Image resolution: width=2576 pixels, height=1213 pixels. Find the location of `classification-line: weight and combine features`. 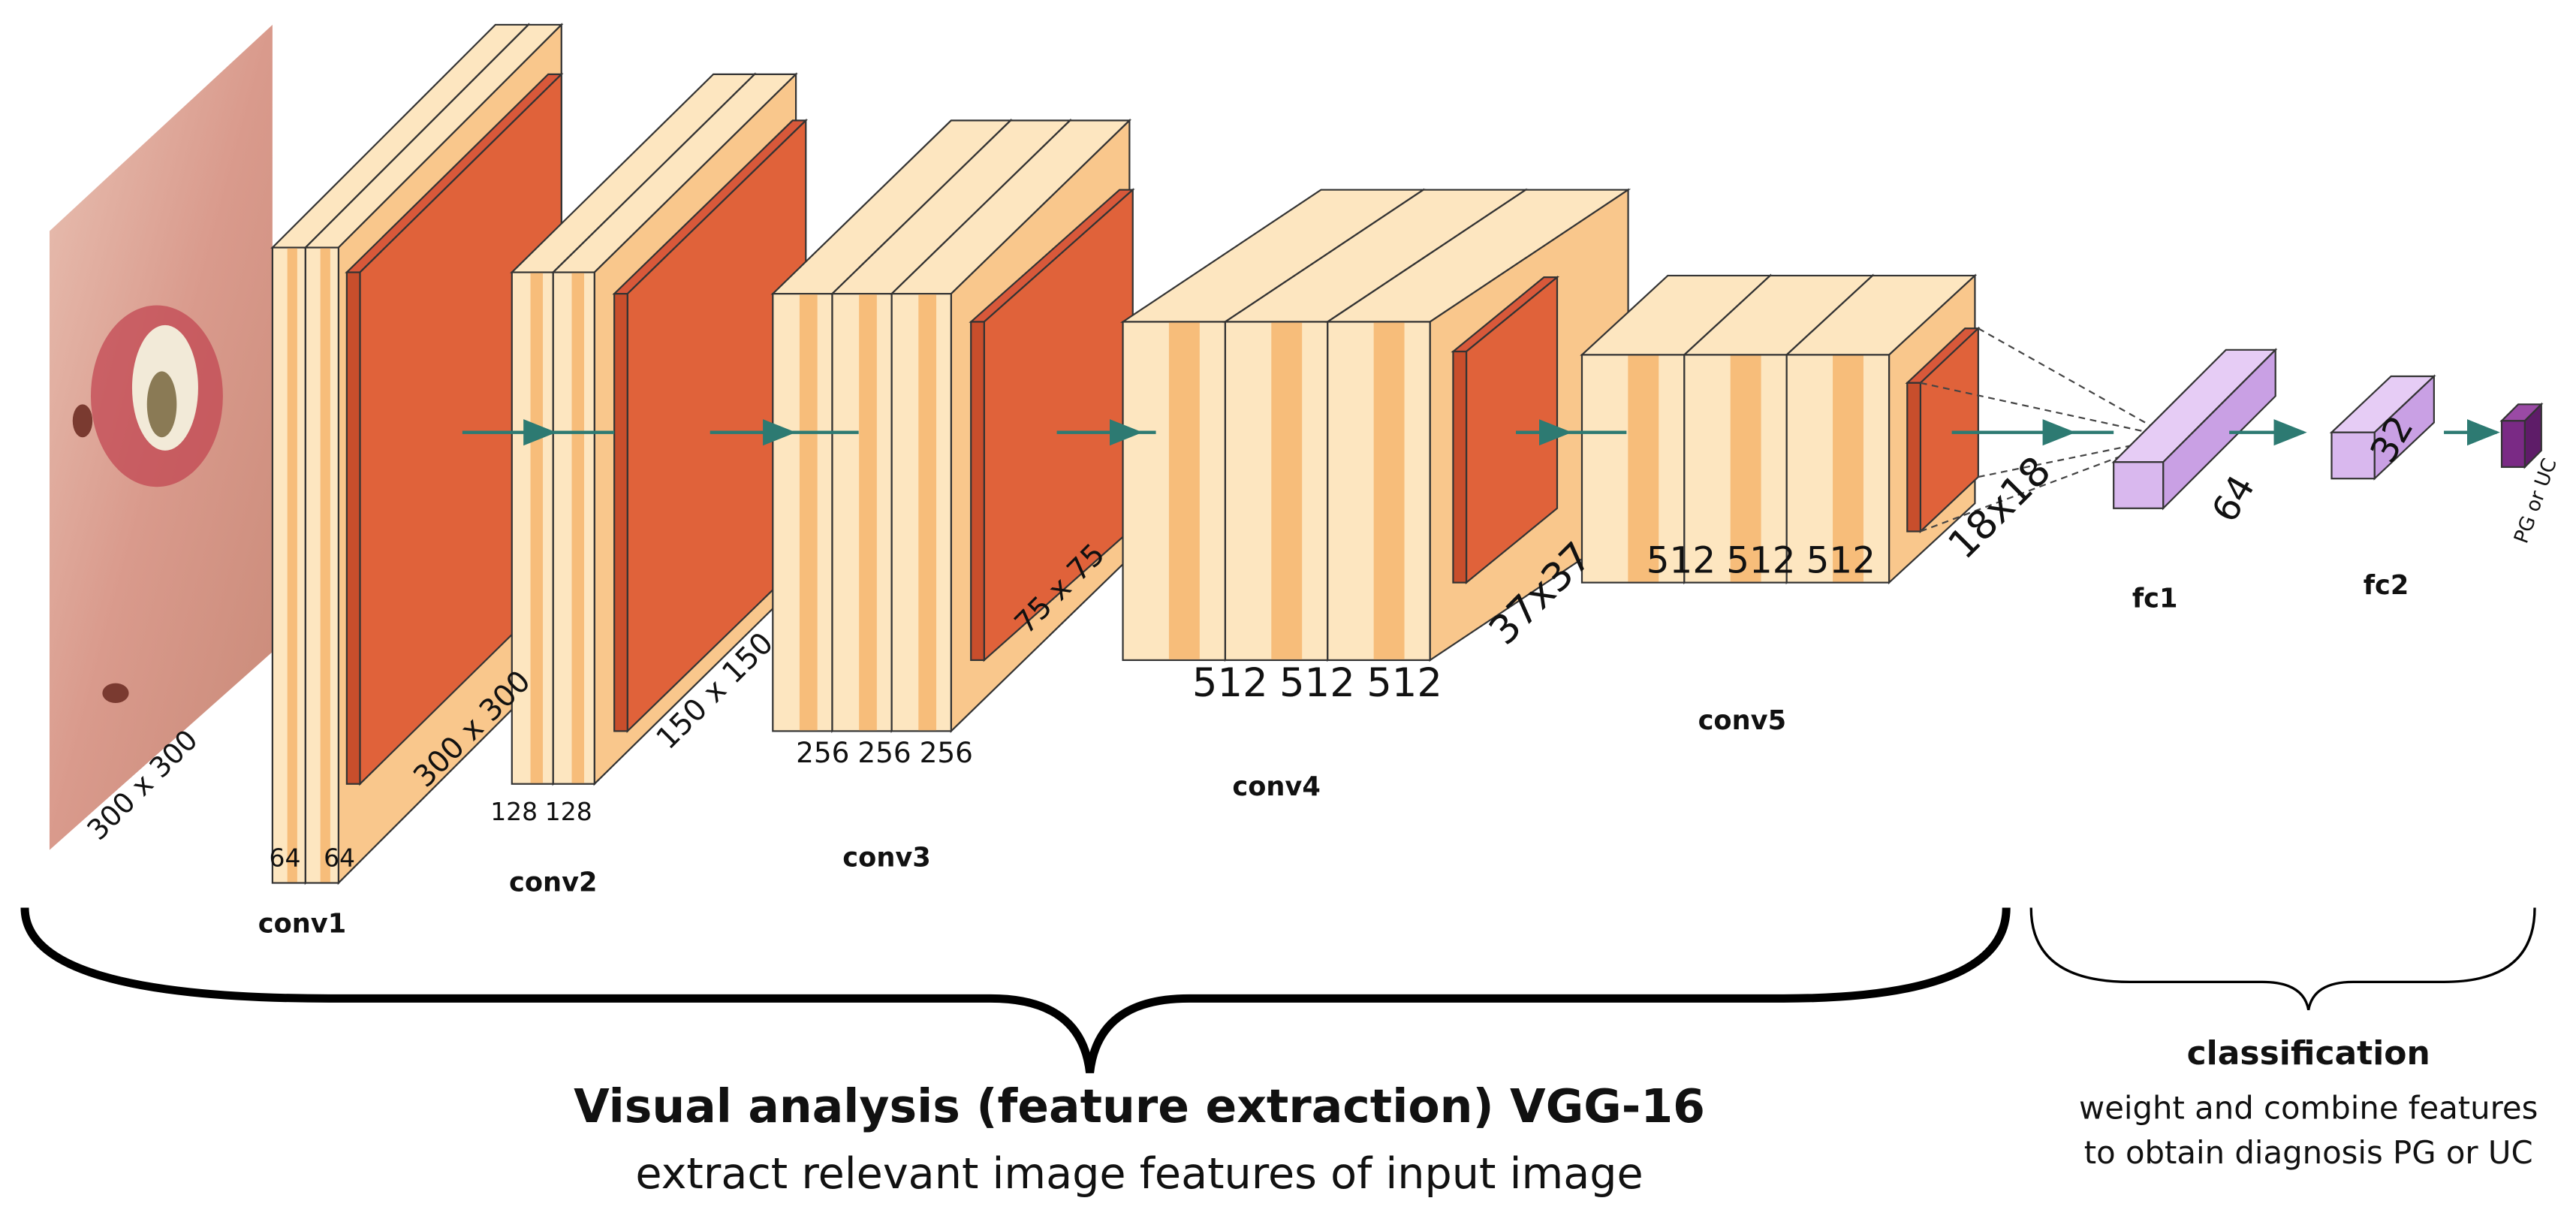

classification-line: weight and combine features is located at coordinates (2308, 1108).